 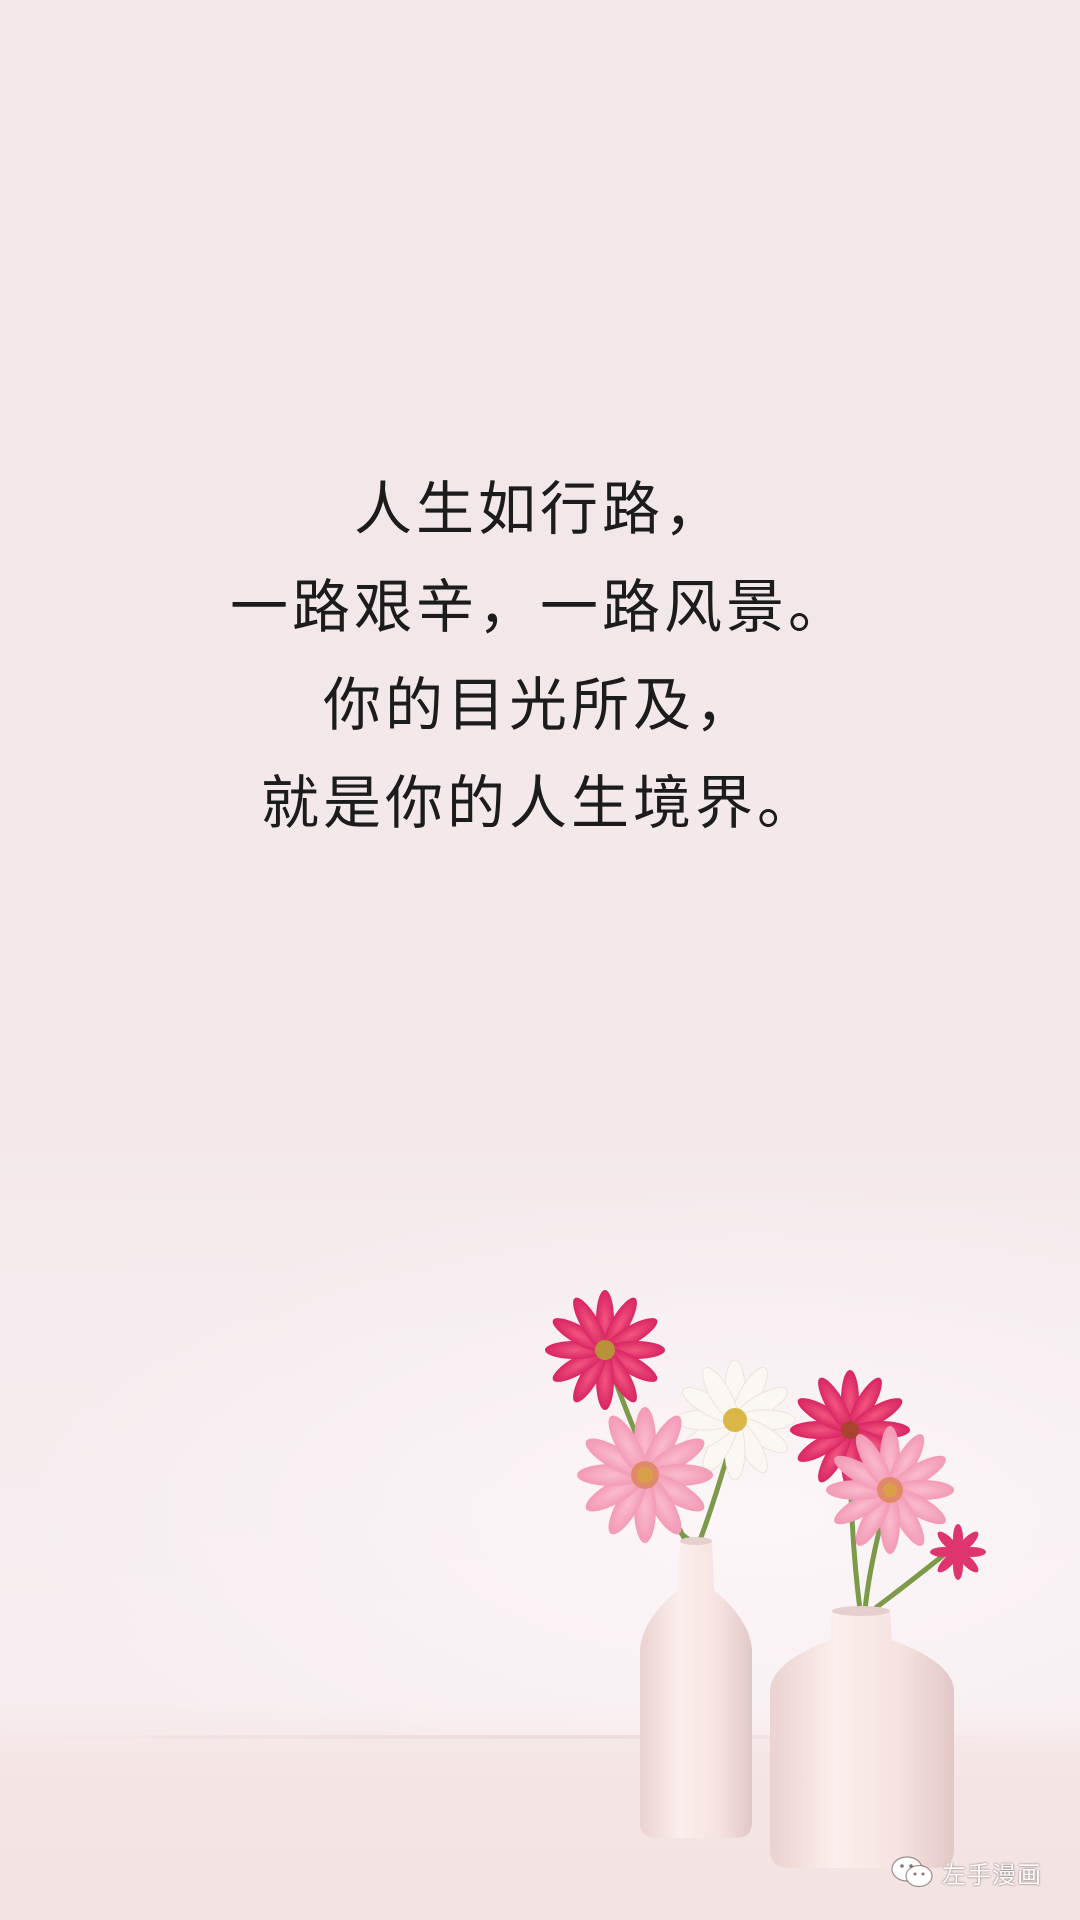 I want to click on tall-vase, so click(x=696, y=1687).